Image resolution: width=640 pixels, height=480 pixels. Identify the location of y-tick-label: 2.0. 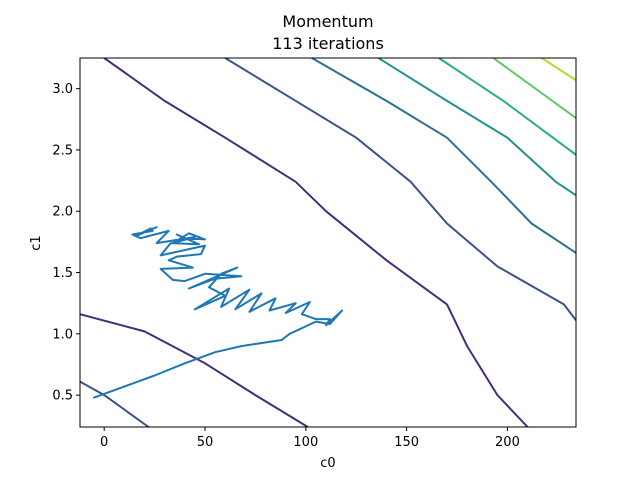
(62, 212).